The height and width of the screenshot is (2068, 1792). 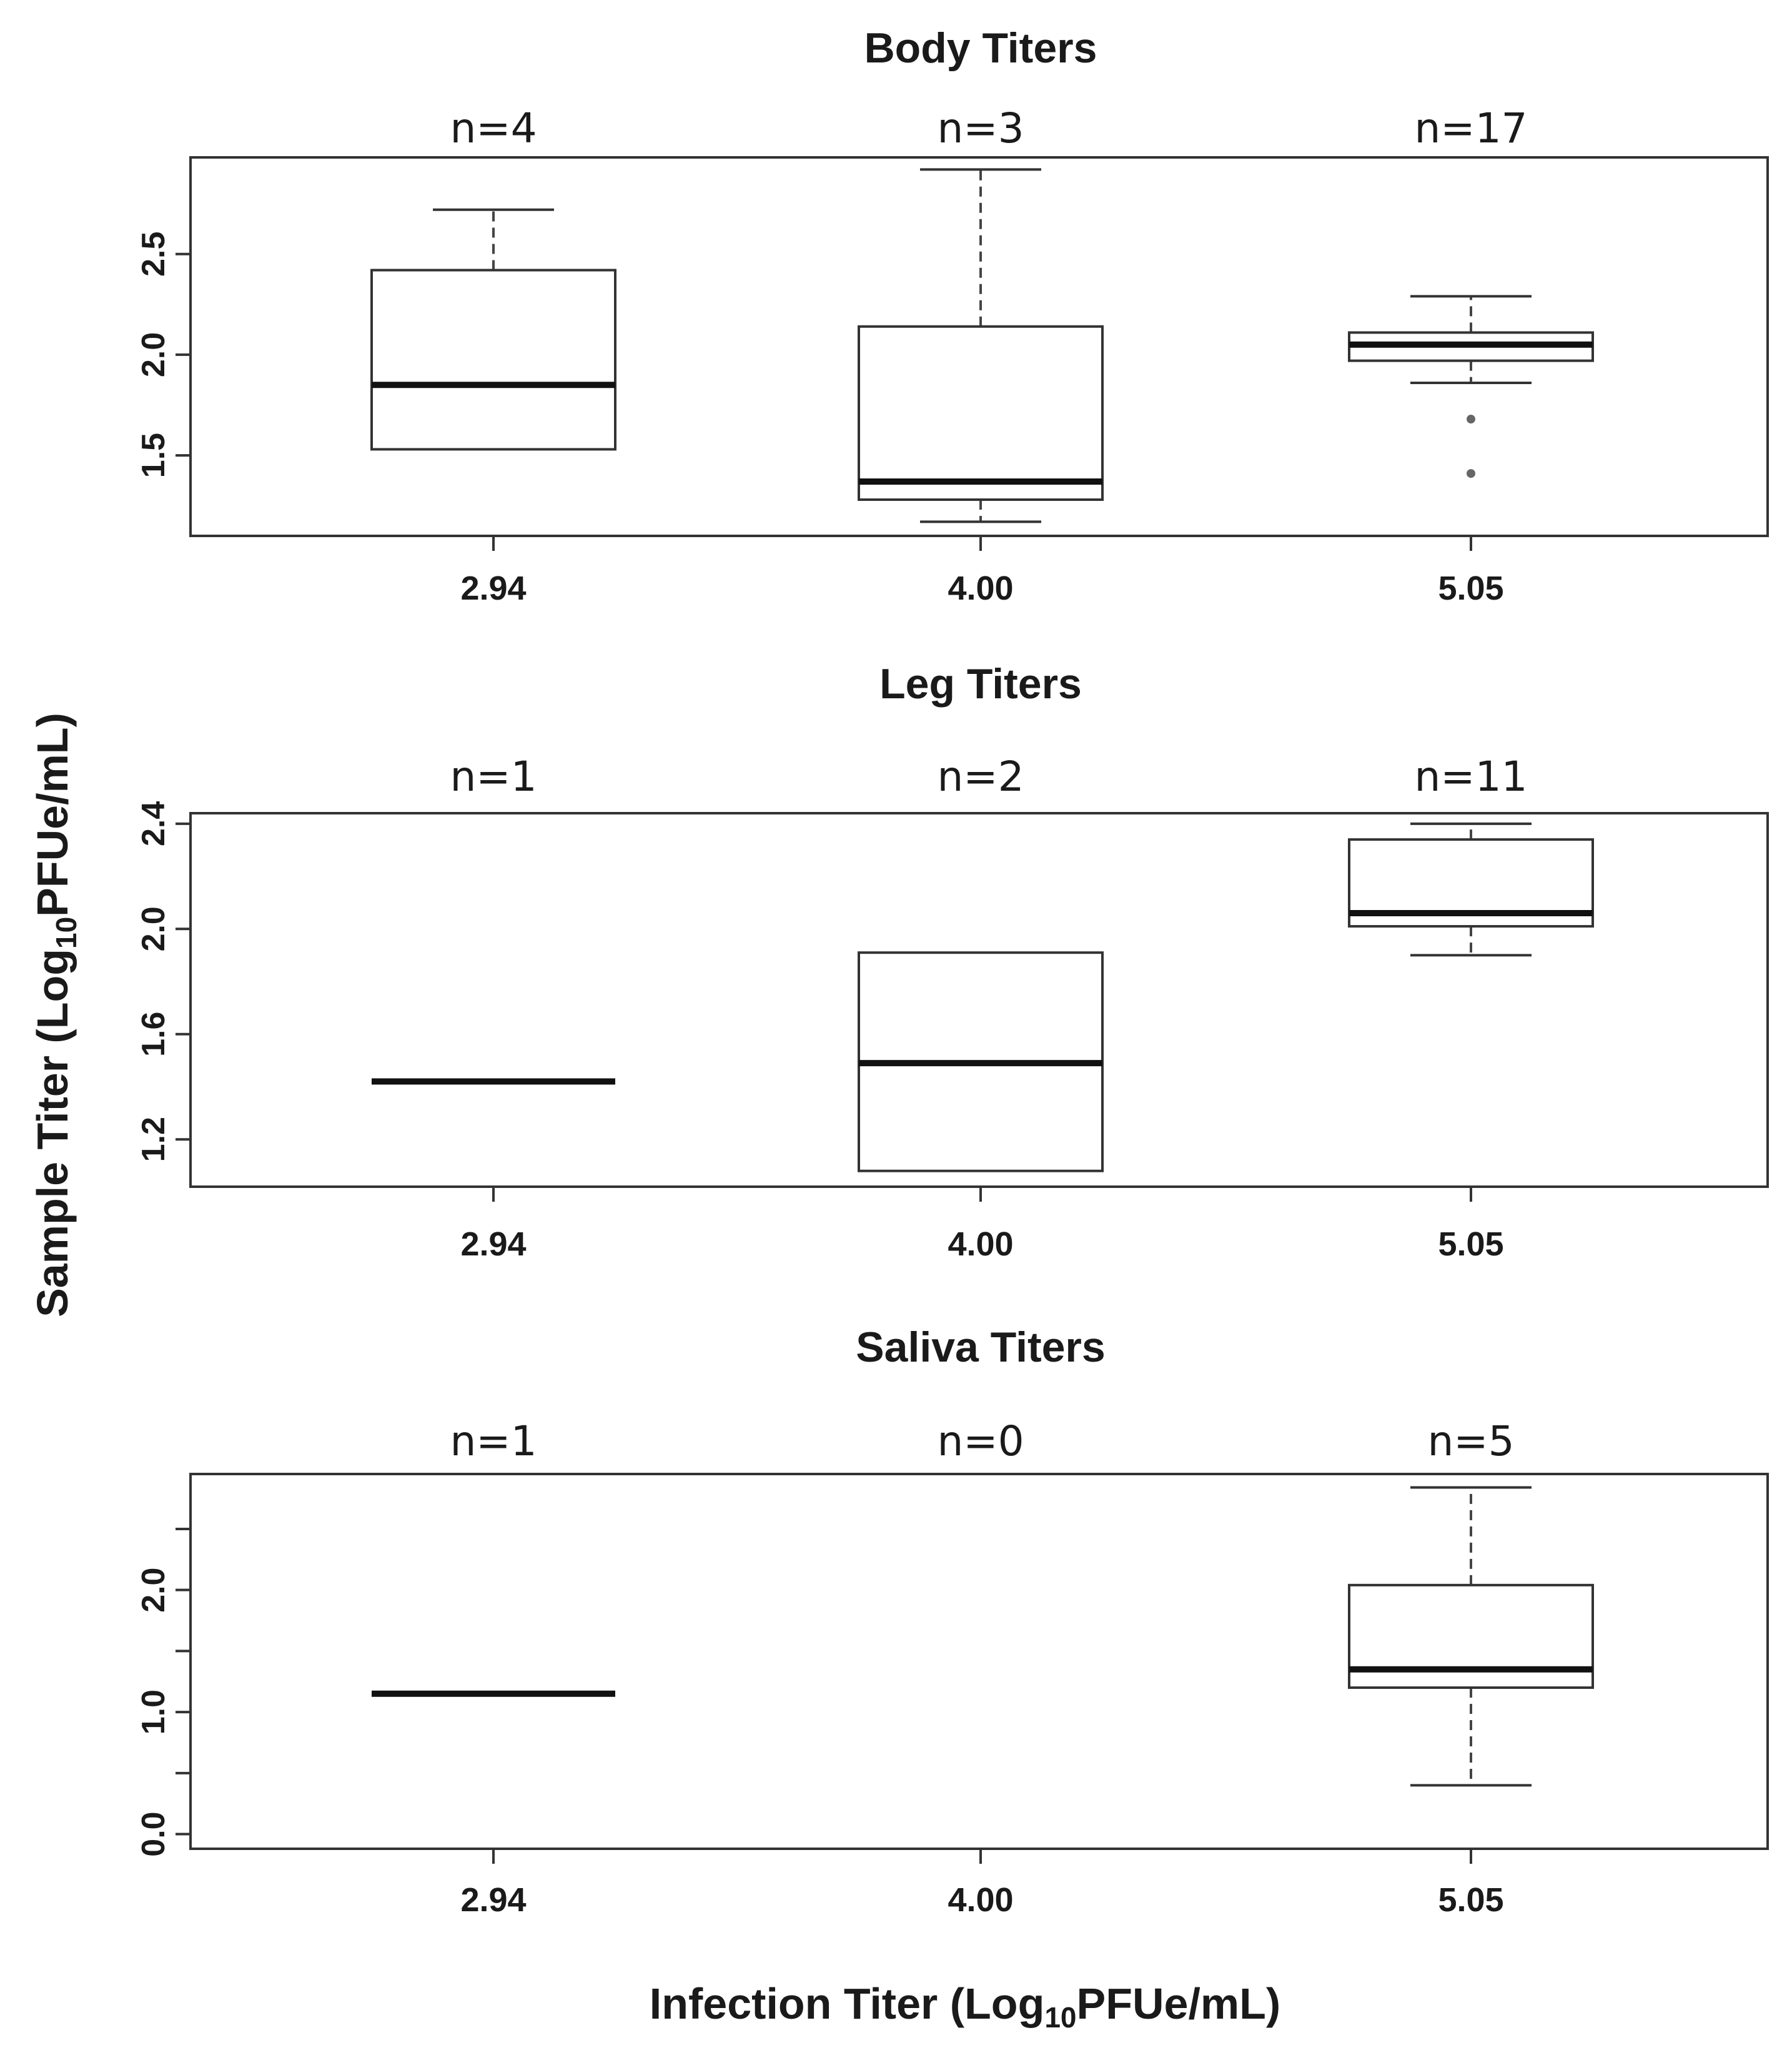 I want to click on sample-size-label: n=5, so click(x=1470, y=1441).